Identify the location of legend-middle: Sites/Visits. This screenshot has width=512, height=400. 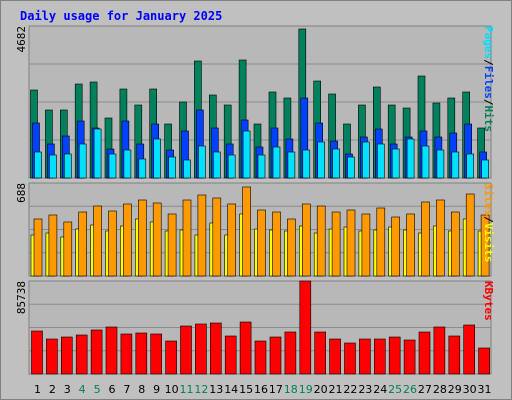
(488, 223).